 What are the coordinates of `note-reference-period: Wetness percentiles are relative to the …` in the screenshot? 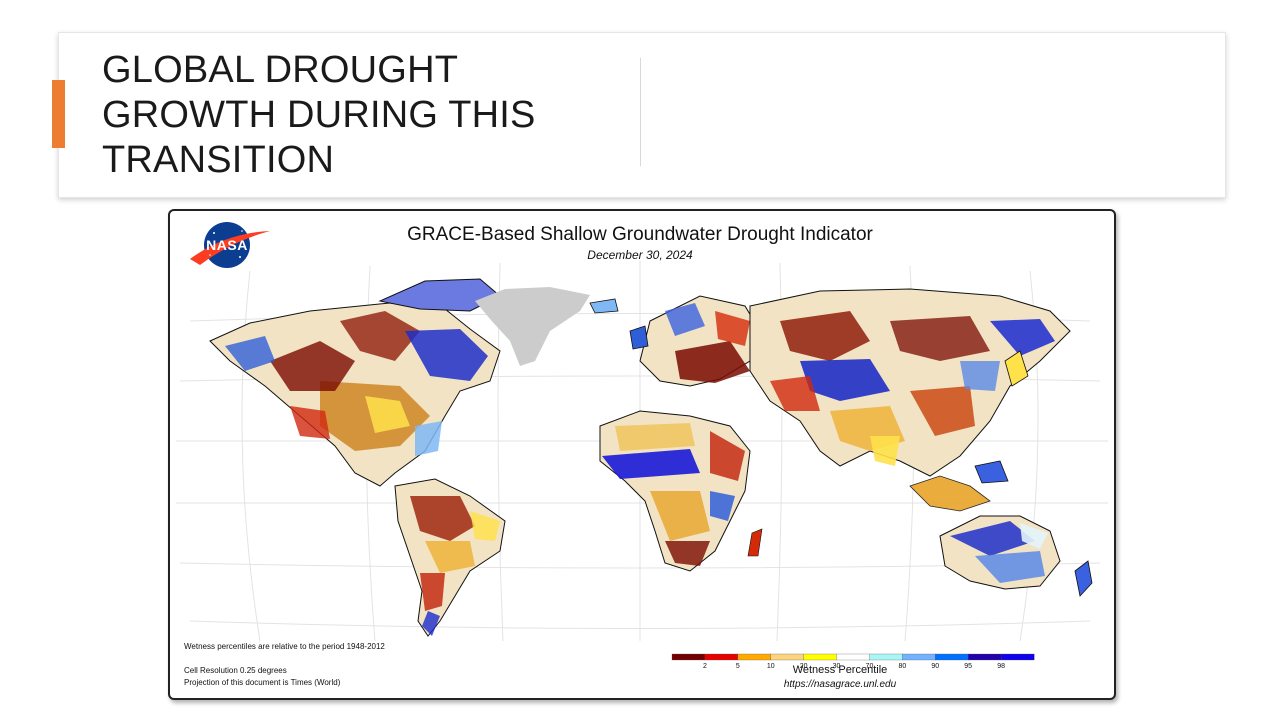 It's located at (284, 646).